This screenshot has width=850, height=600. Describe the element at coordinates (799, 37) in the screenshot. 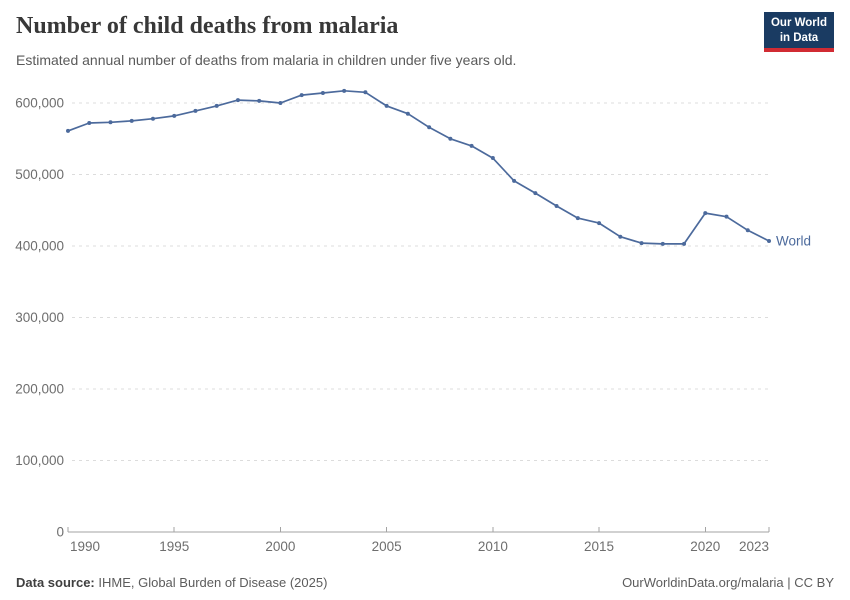

I see `owid-logo-line2: in Data` at that location.